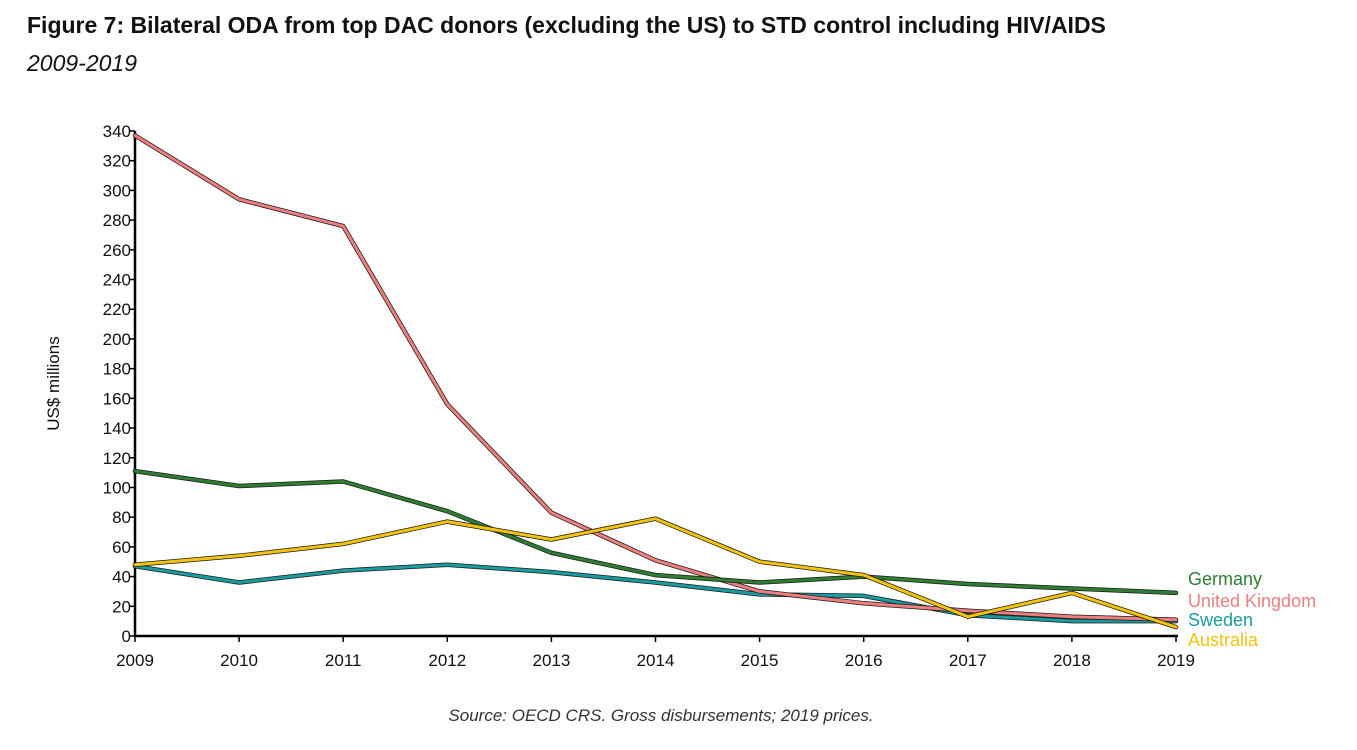 The height and width of the screenshot is (750, 1357). Describe the element at coordinates (121, 577) in the screenshot. I see `y-tick-label: 40` at that location.